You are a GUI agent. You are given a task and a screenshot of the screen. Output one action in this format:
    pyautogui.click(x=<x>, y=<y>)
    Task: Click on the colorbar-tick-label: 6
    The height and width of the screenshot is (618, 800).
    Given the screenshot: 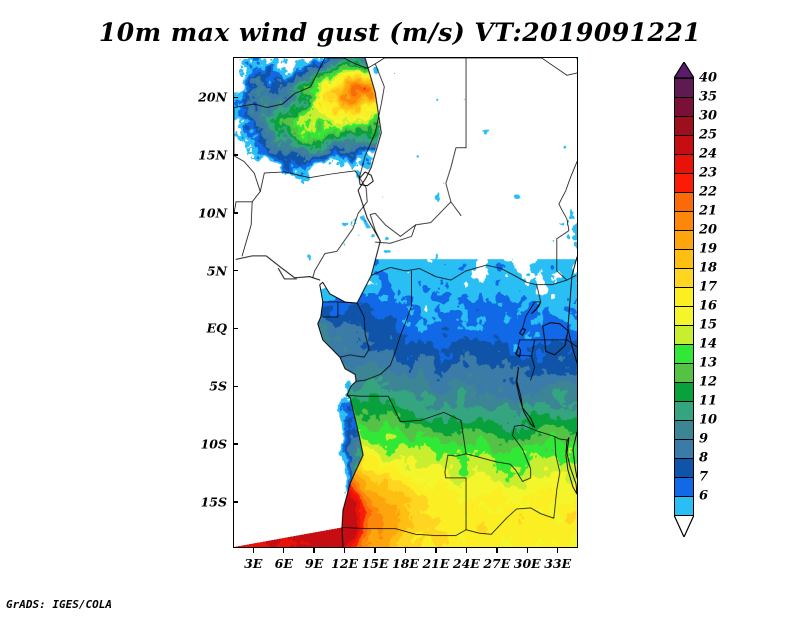 What is the action you would take?
    pyautogui.click(x=704, y=496)
    